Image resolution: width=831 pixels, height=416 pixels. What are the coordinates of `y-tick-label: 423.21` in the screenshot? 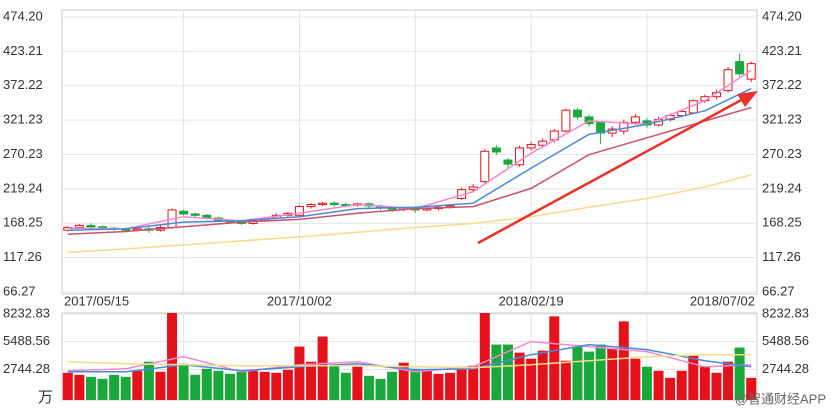 It's located at (23, 50).